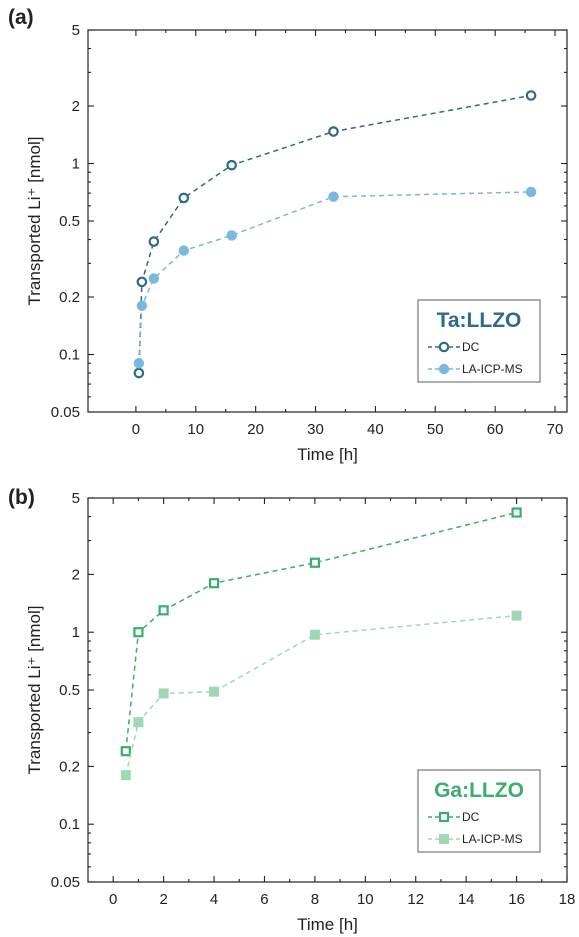  I want to click on x-tick-label: 18, so click(567, 899).